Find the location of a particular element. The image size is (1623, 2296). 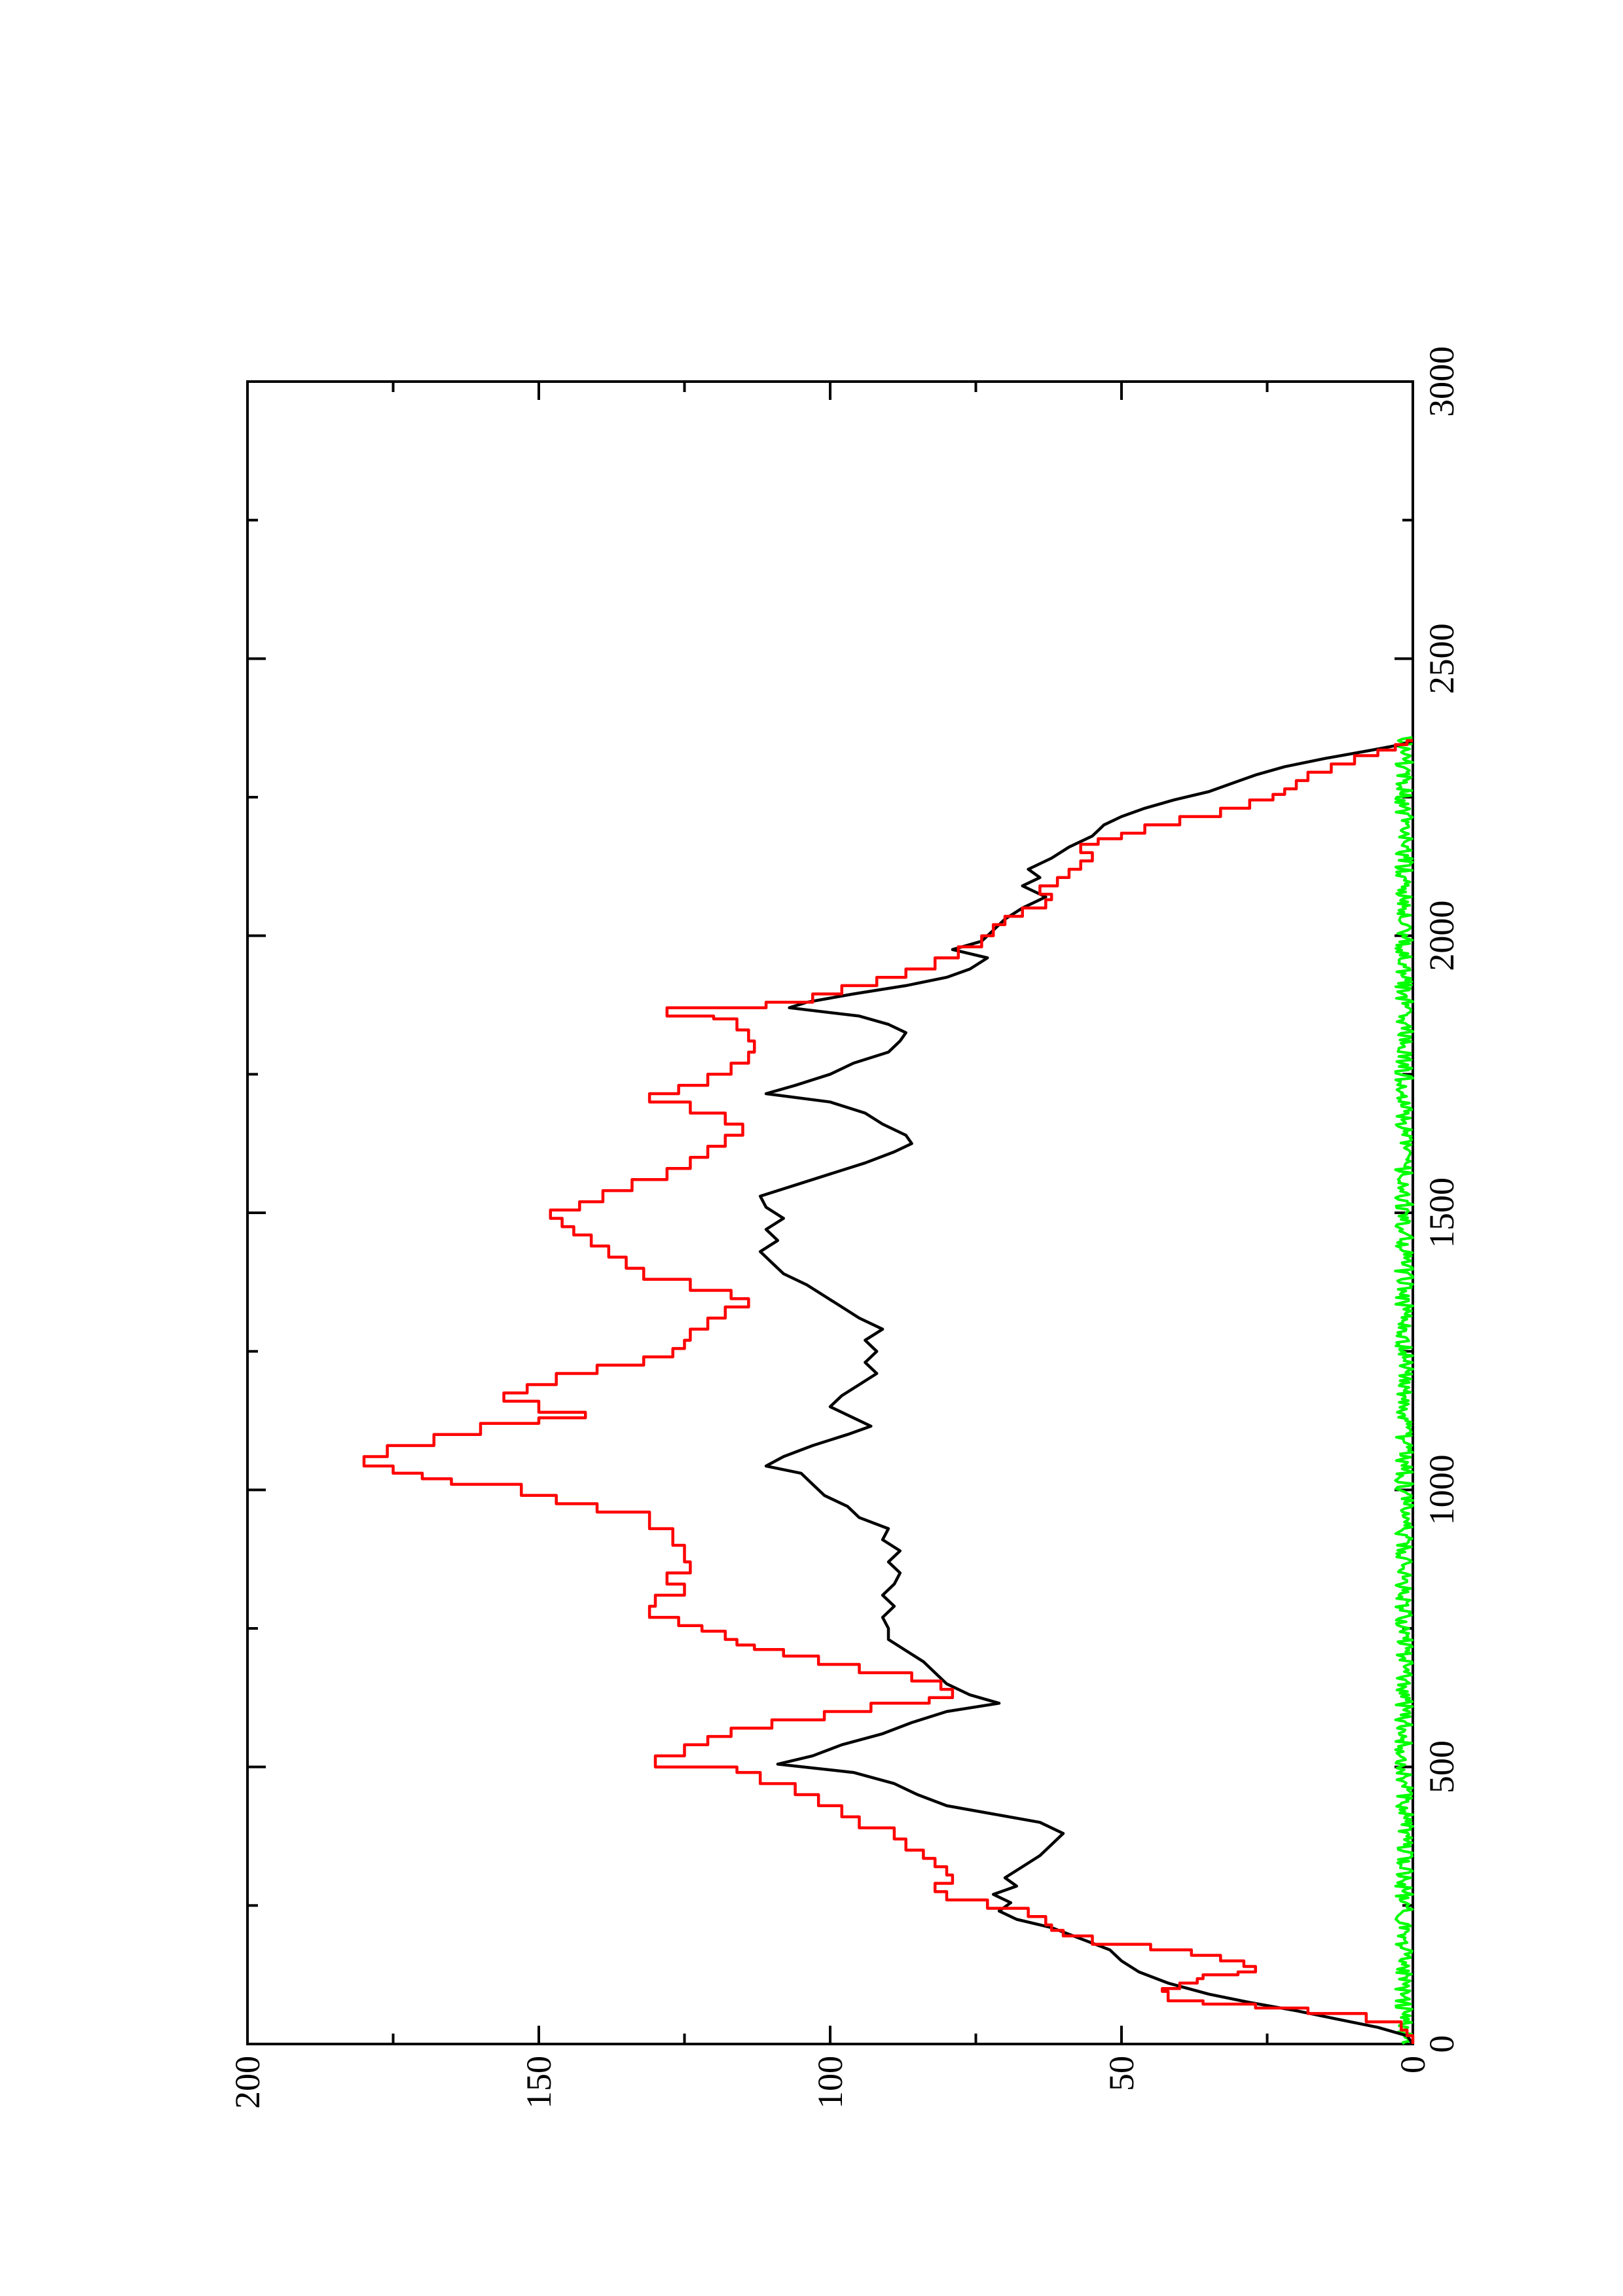

y-tick-label: 50 is located at coordinates (1121, 2073).